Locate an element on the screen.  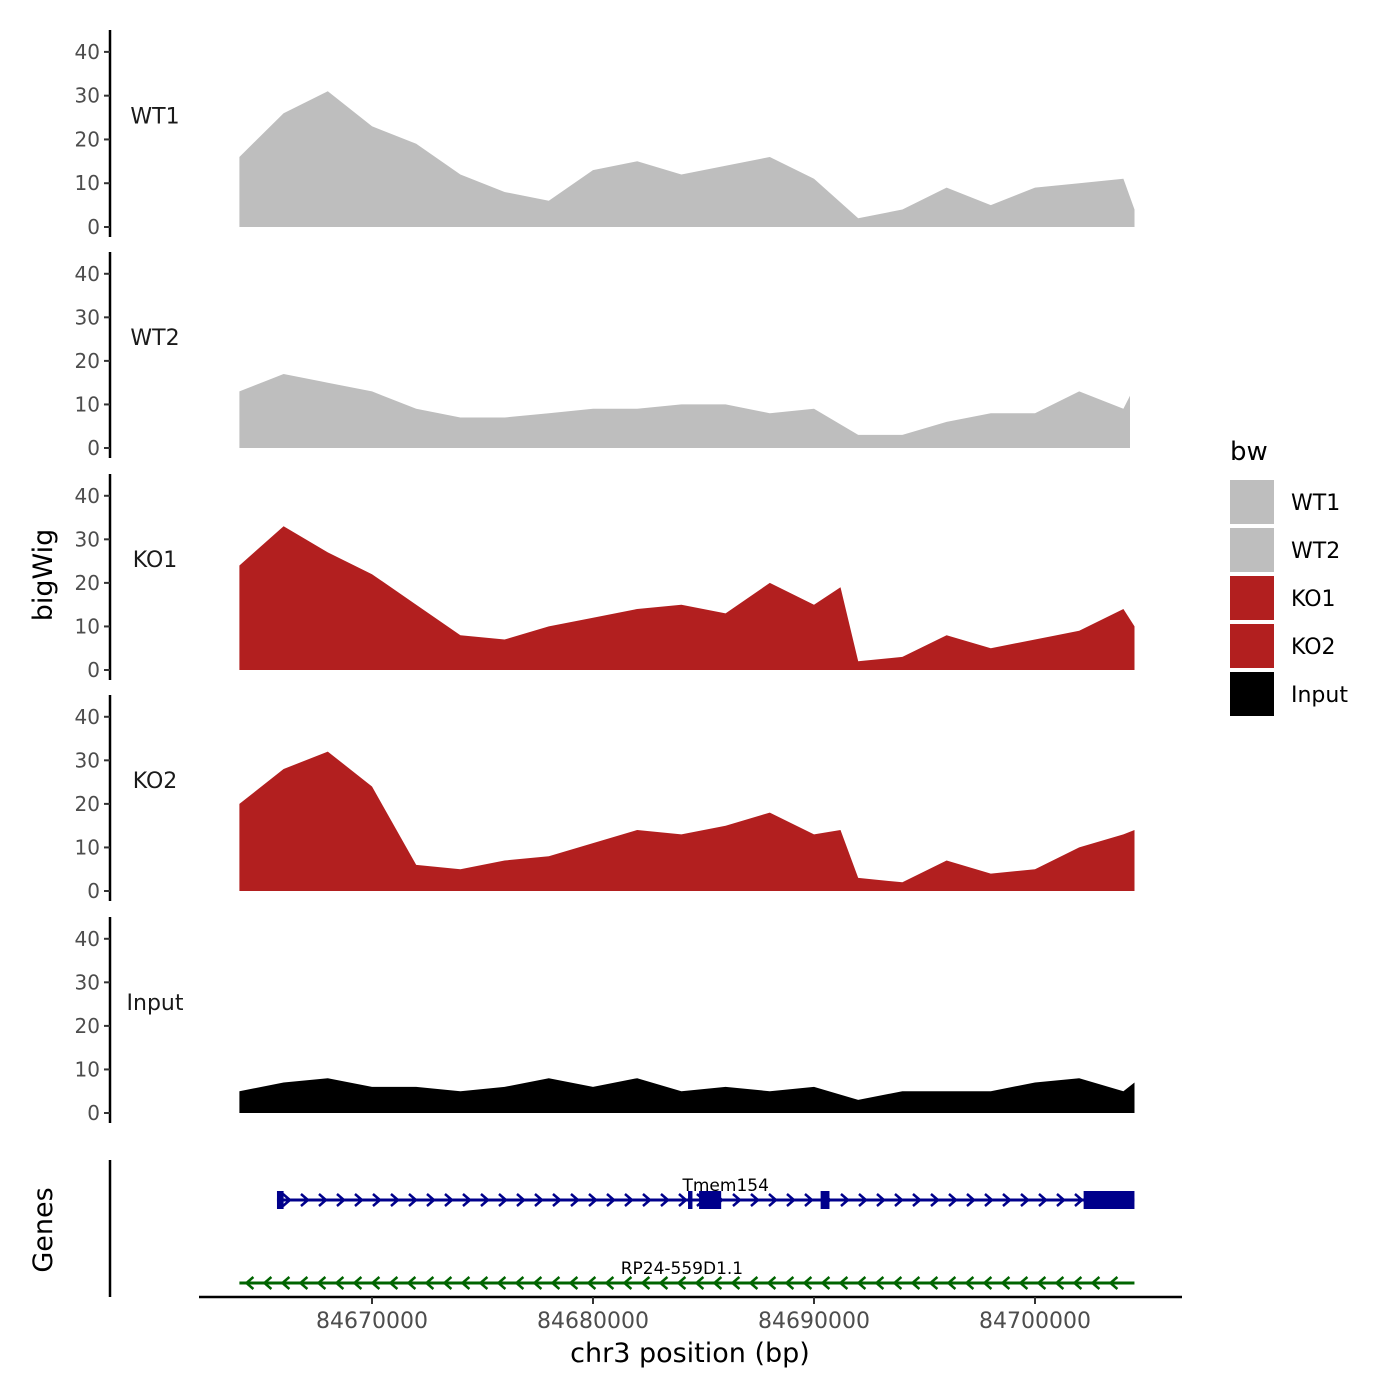
legend-key-ko2 is located at coordinates (1252, 646).